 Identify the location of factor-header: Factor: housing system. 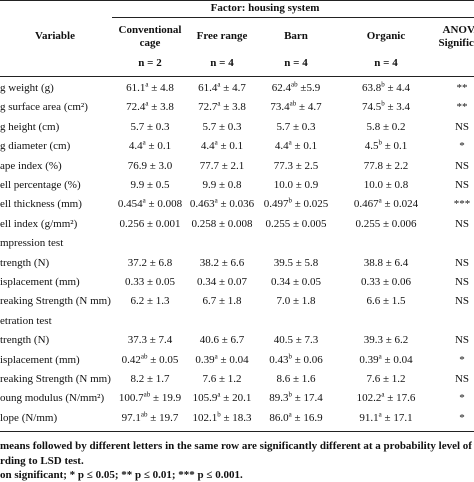
(265, 8).